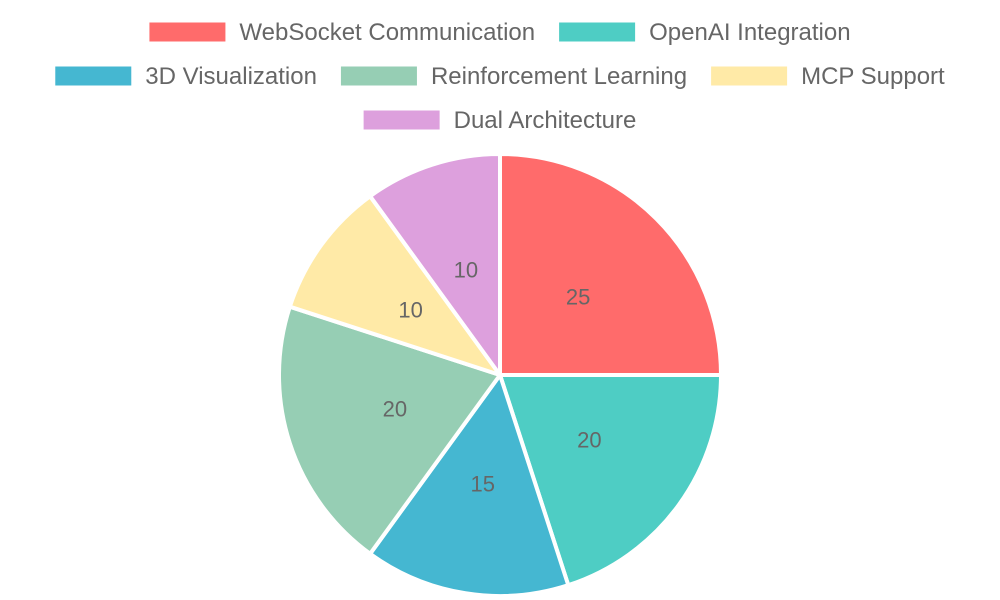 This screenshot has width=1000, height=600. I want to click on slice-value-label-dual-architecture: 10, so click(466, 269).